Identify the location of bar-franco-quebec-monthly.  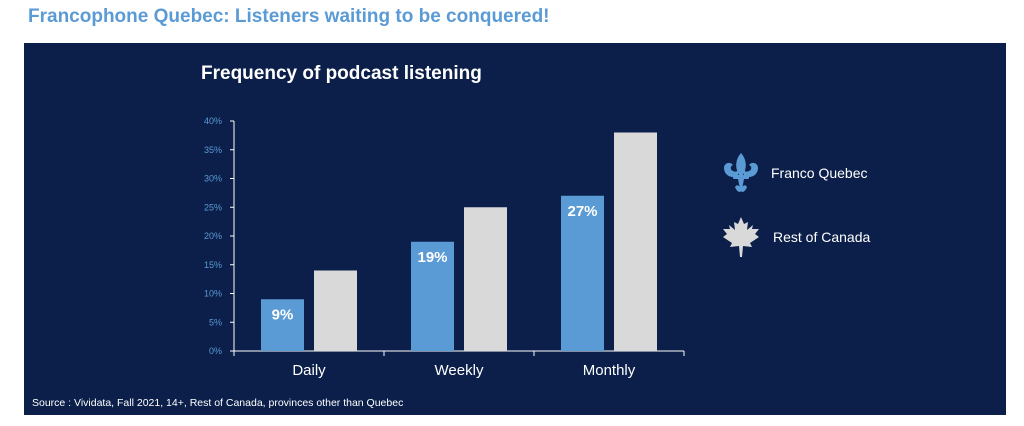
(582, 273).